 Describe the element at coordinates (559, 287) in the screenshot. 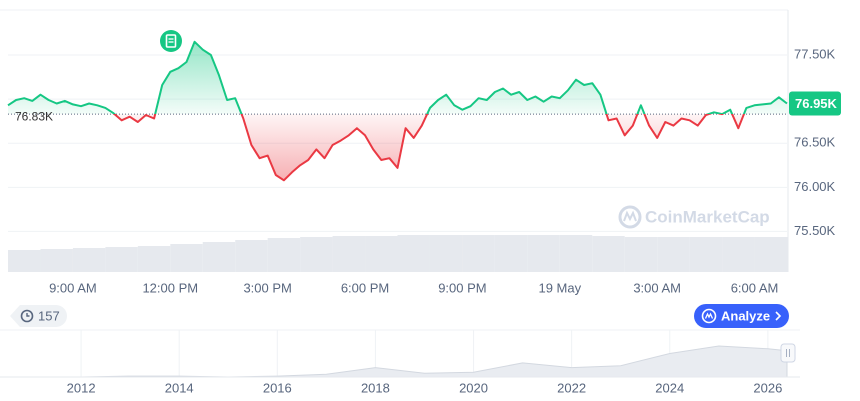

I see `x-tick-label: 19 May` at that location.